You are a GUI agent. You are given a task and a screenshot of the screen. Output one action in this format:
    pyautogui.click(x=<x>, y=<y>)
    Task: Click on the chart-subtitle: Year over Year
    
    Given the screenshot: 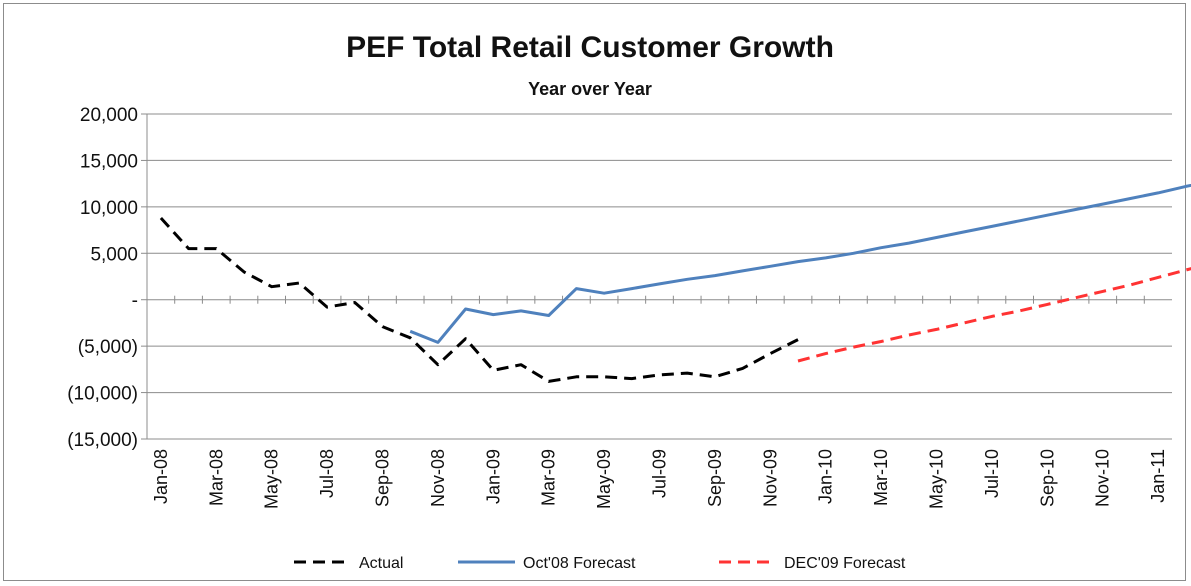 What is the action you would take?
    pyautogui.click(x=590, y=89)
    